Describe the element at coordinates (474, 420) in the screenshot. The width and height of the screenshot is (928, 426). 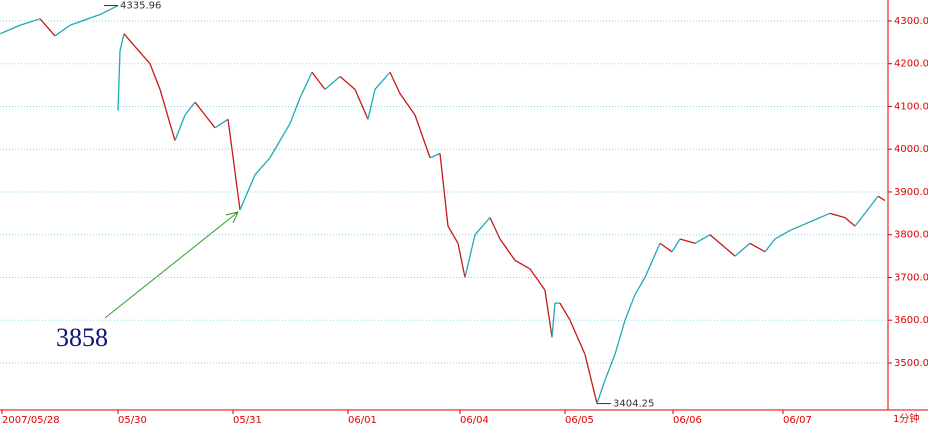
I see `x-tick-label: 06/04` at that location.